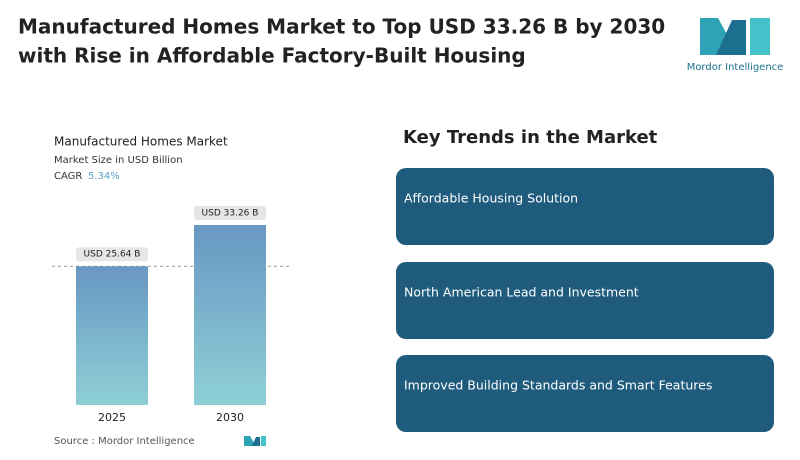 The width and height of the screenshot is (800, 460). What do you see at coordinates (68, 176) in the screenshot?
I see `cagr-label: CAGR` at bounding box center [68, 176].